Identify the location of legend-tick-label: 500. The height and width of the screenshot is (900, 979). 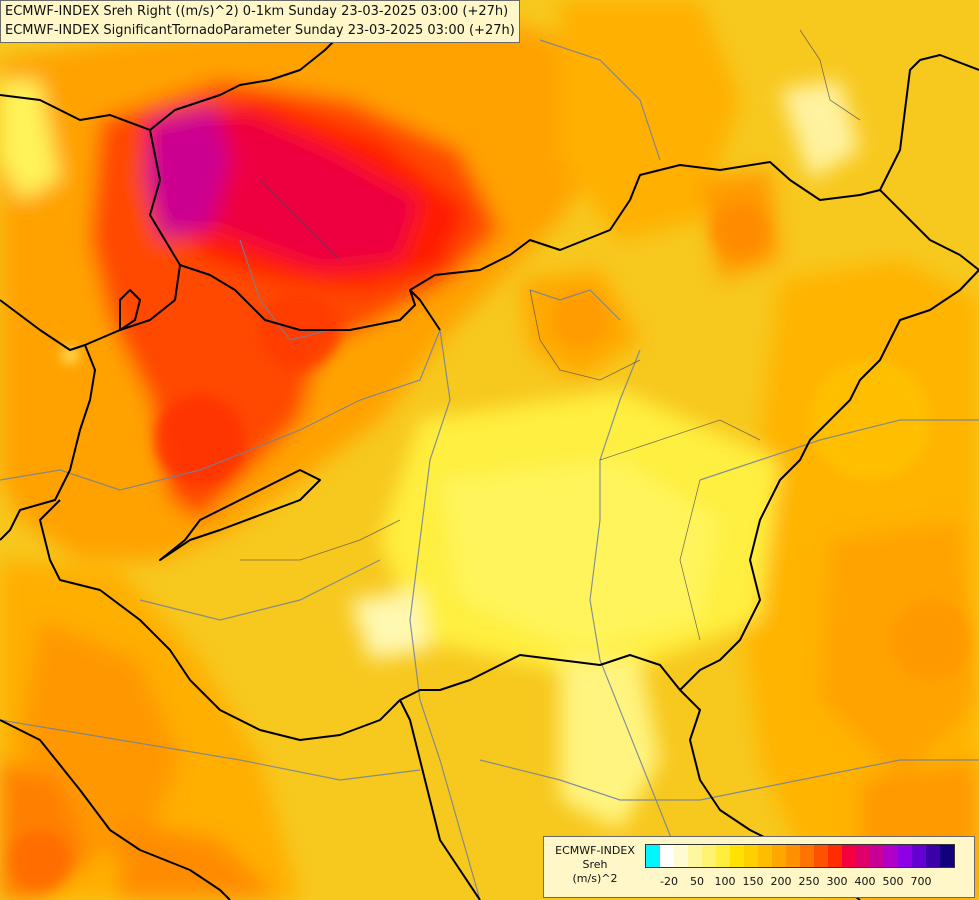
(893, 881).